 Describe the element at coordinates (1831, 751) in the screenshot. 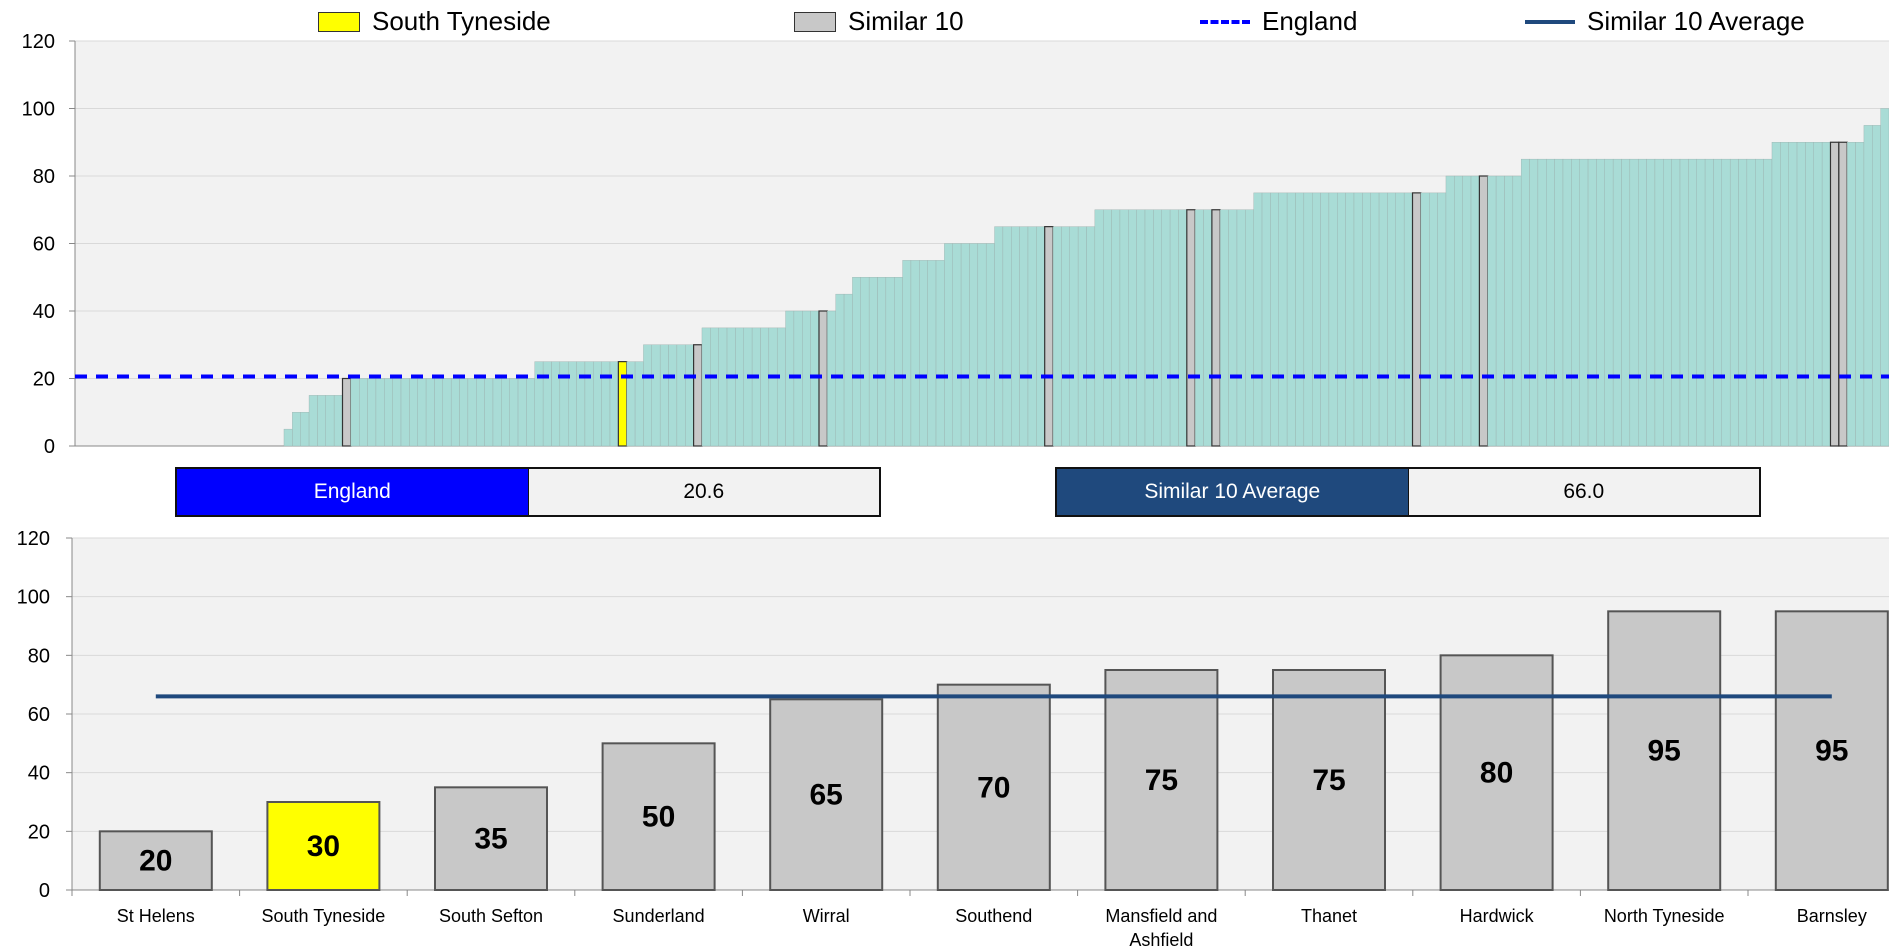

I see `bar-value-label: 95` at that location.